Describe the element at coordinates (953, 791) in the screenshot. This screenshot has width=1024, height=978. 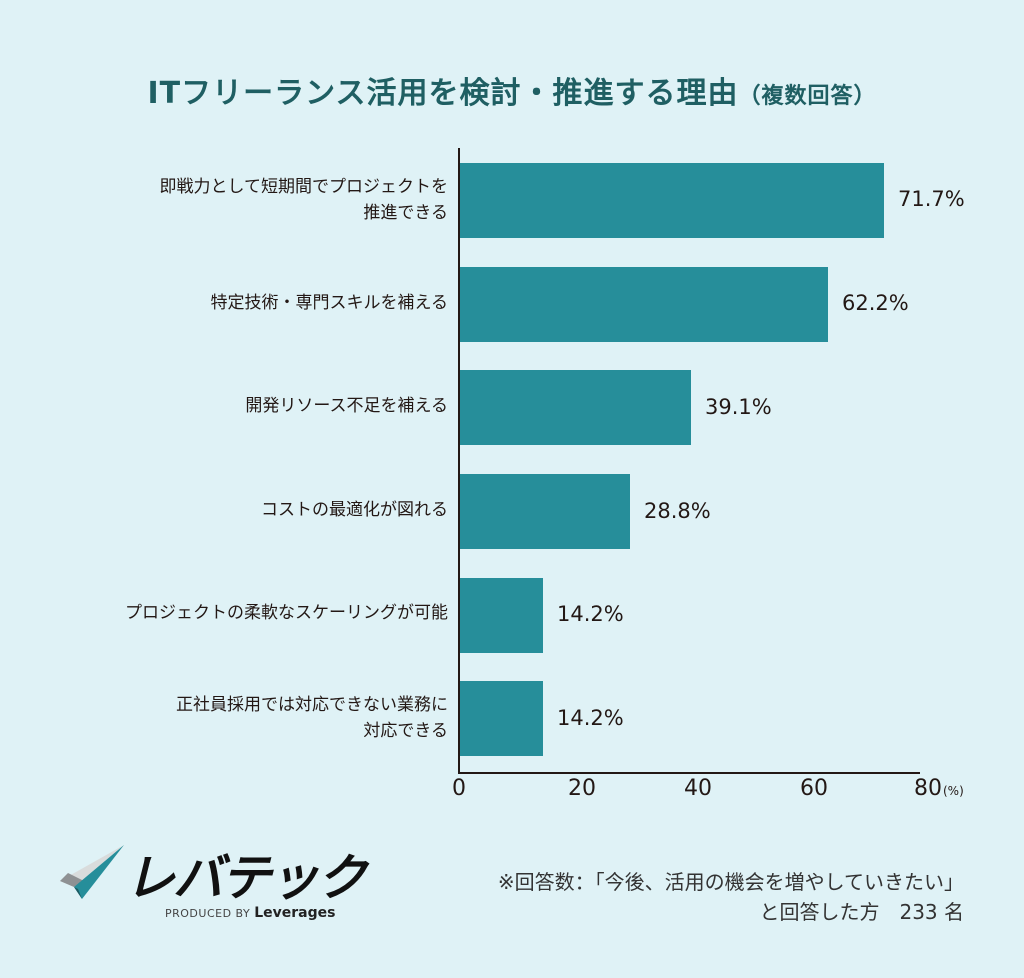
I see `x-axis-unit: (%)` at that location.